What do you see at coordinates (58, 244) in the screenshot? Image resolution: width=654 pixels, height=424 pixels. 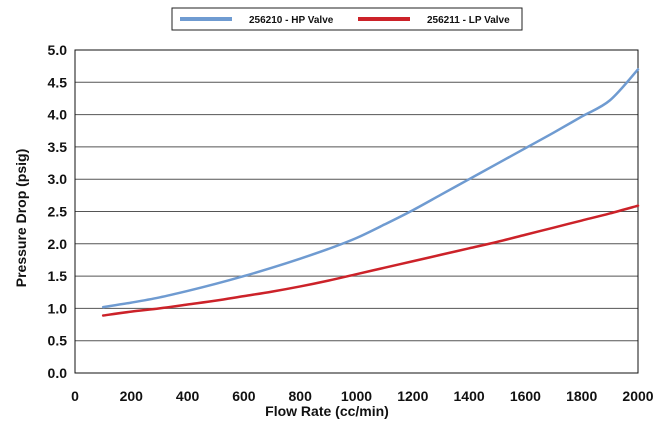 I see `y-tick-label: 2.0` at bounding box center [58, 244].